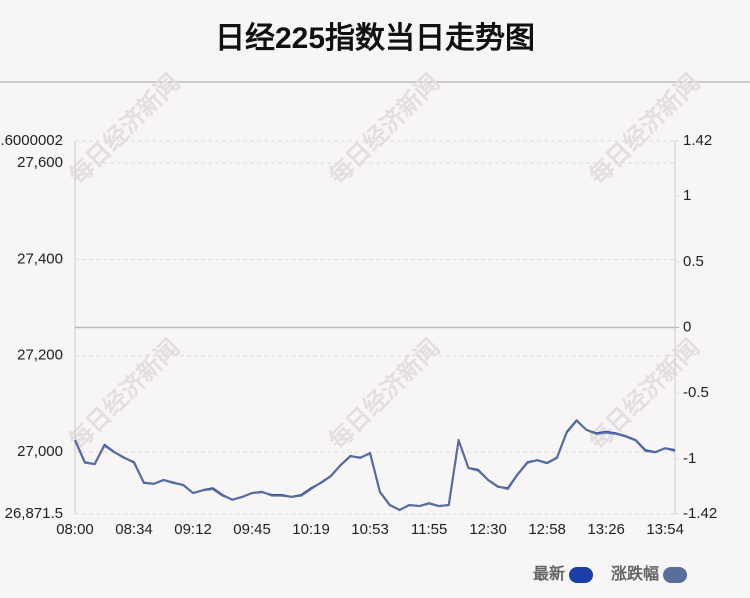  What do you see at coordinates (665, 529) in the screenshot?
I see `x-tick-label: 13:54` at bounding box center [665, 529].